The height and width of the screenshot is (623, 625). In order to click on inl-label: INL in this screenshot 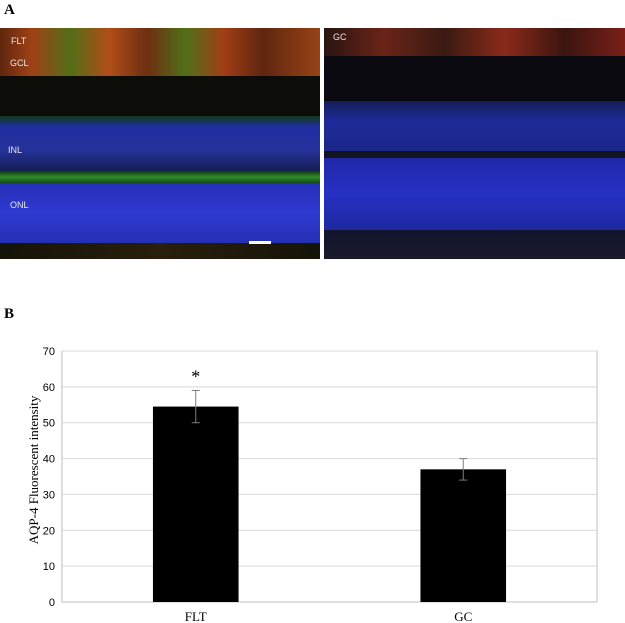, I will do `click(15, 150)`.